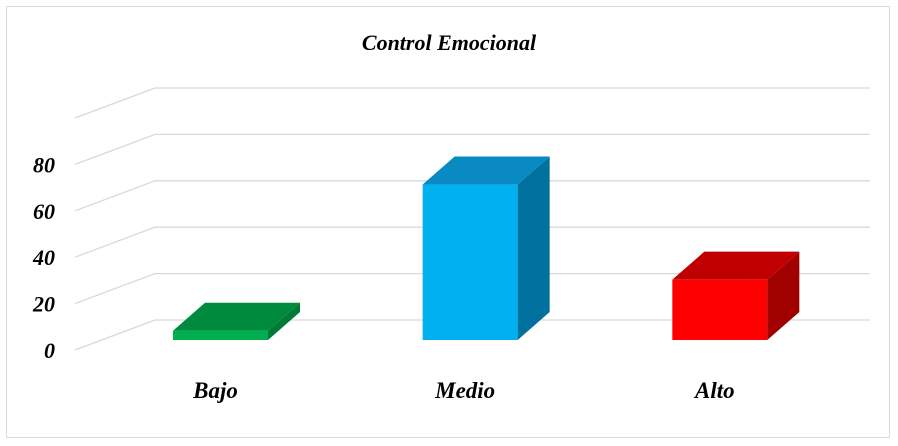 The image size is (898, 446). Describe the element at coordinates (215, 390) in the screenshot. I see `x-category-label: Bajo` at that location.